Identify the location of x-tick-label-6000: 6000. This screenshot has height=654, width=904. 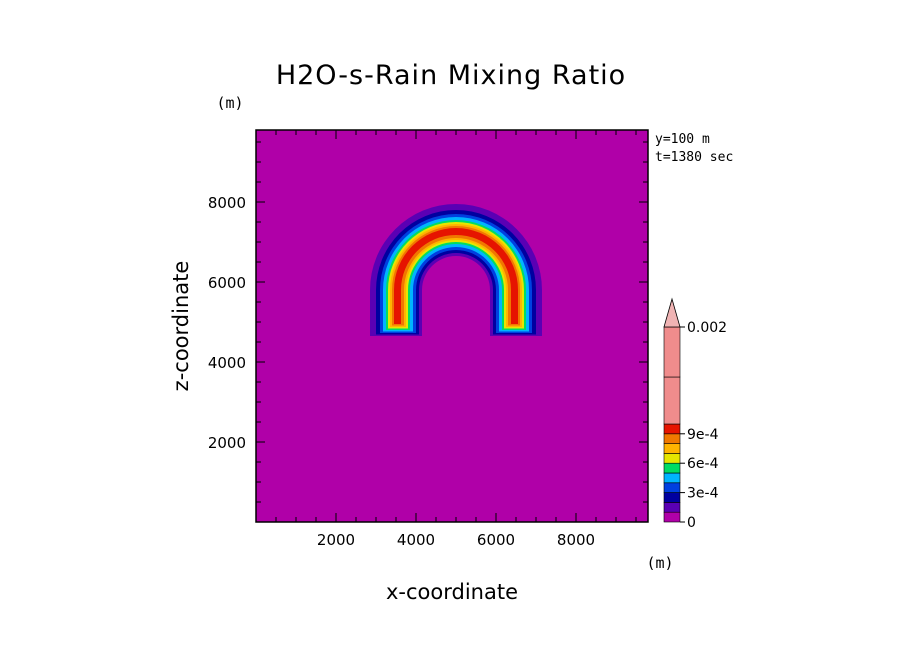
(496, 540).